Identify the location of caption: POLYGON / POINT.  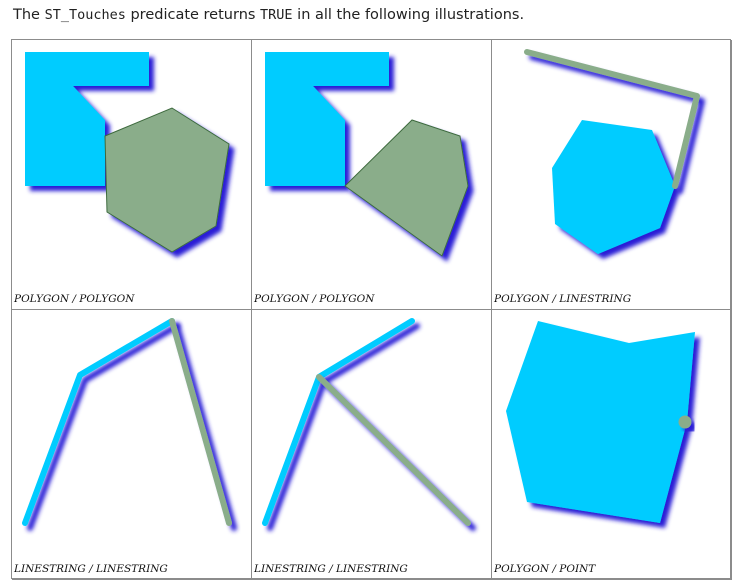
(545, 569).